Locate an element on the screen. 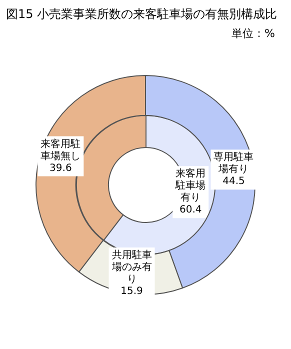  data-label: 39.6 is located at coordinates (61, 168).